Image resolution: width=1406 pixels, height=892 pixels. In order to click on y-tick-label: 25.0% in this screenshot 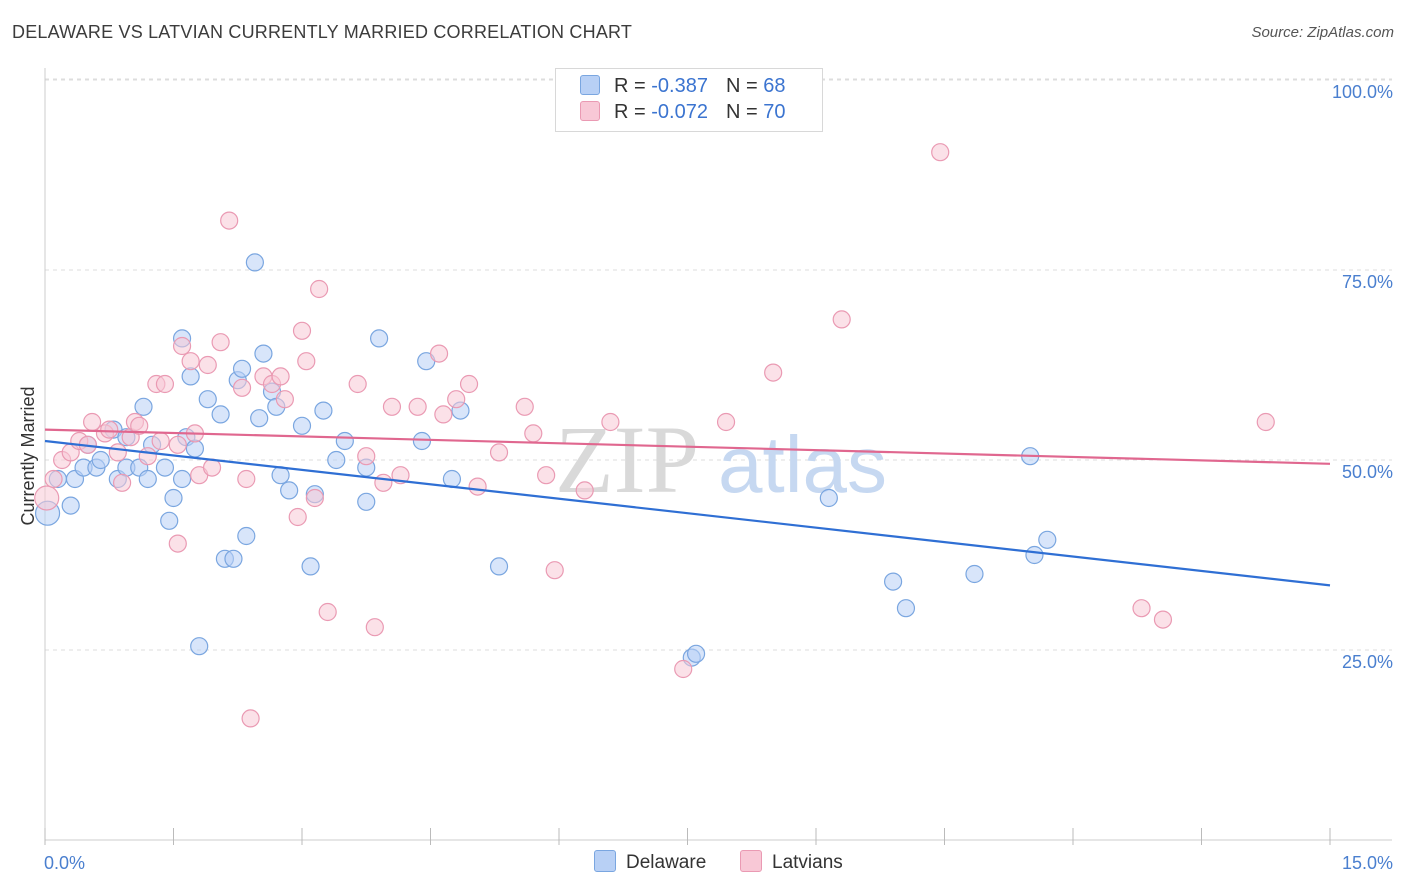, I will do `click(1367, 662)`.